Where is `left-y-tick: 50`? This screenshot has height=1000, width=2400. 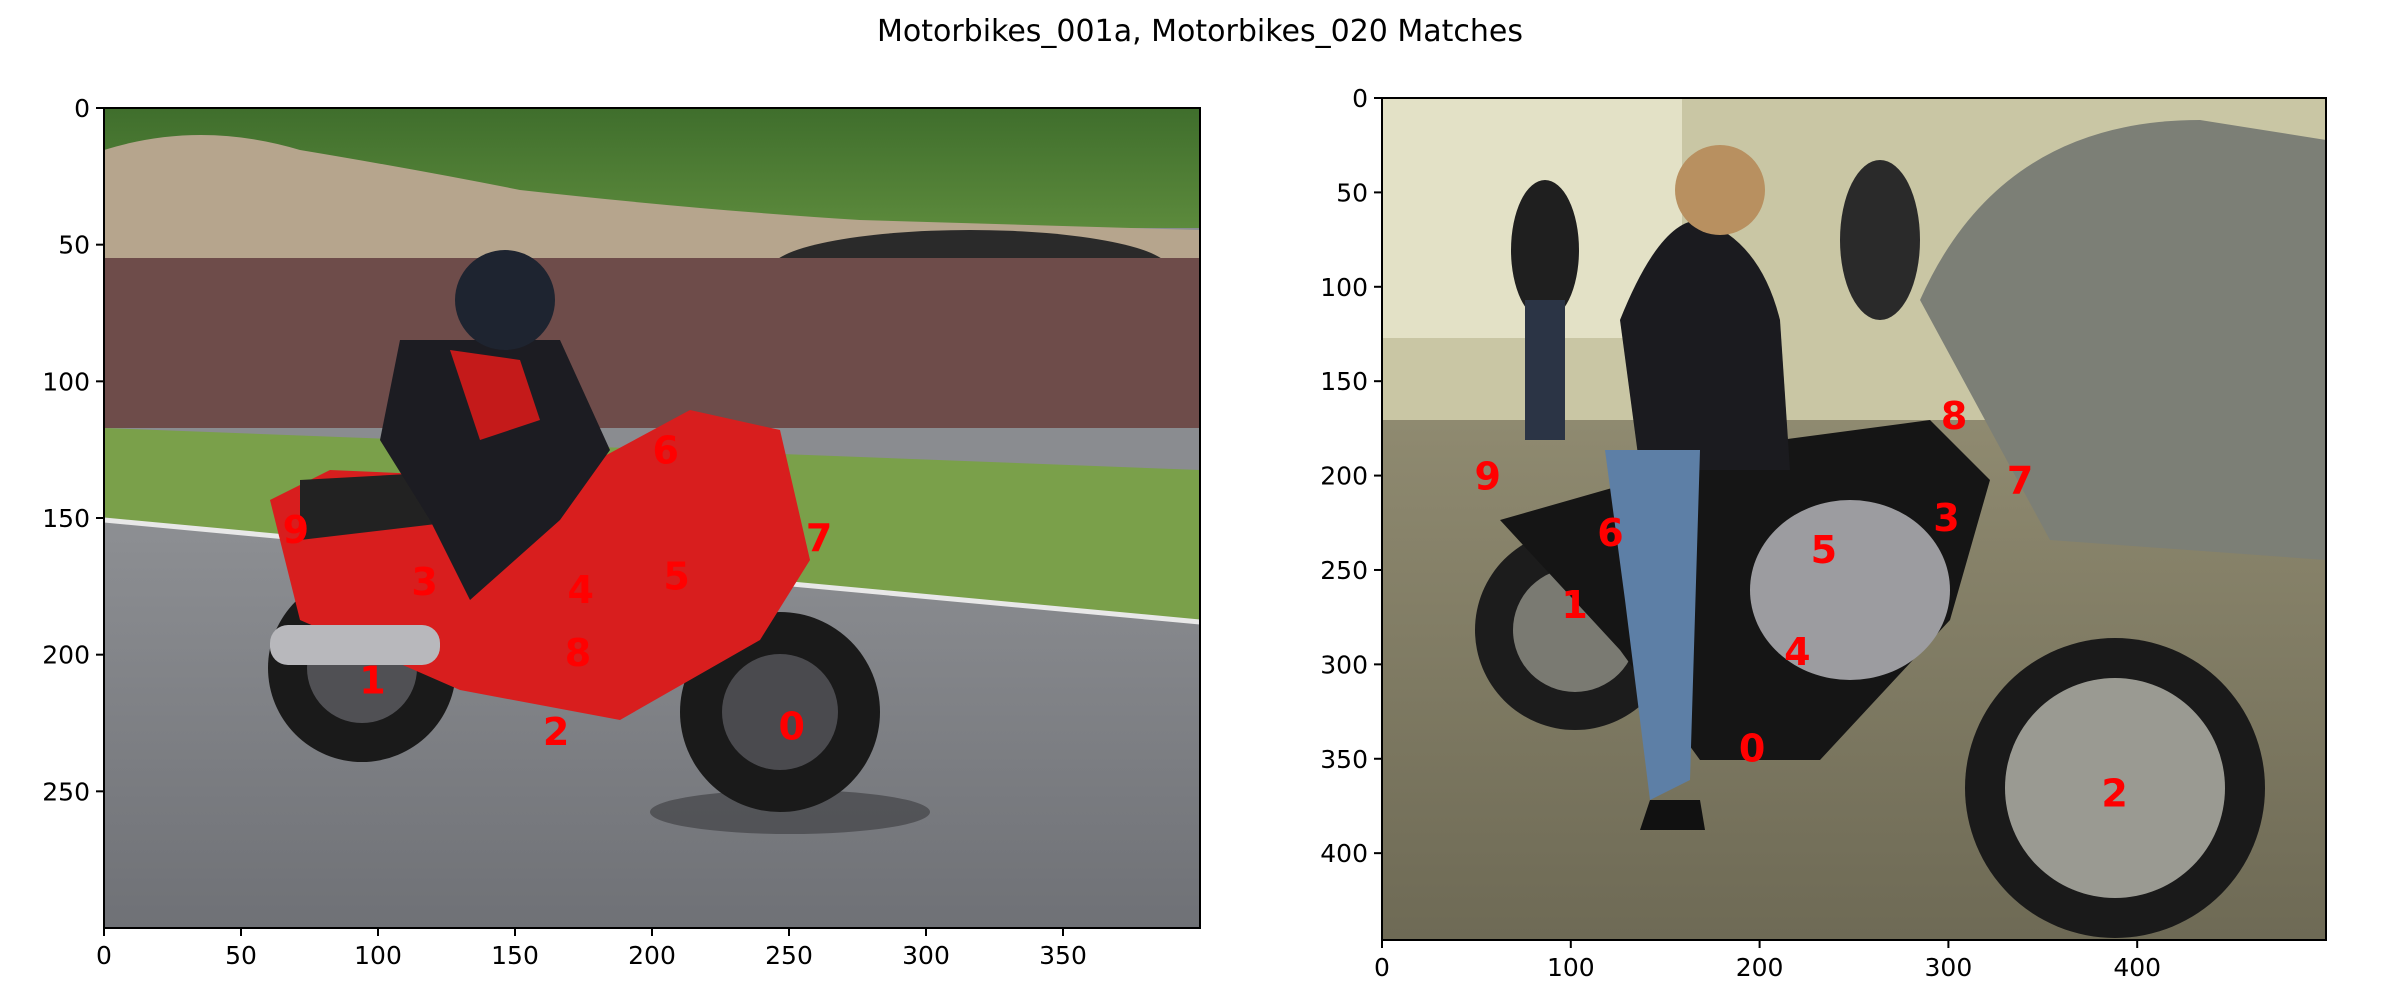
left-y-tick: 50 is located at coordinates (81, 245).